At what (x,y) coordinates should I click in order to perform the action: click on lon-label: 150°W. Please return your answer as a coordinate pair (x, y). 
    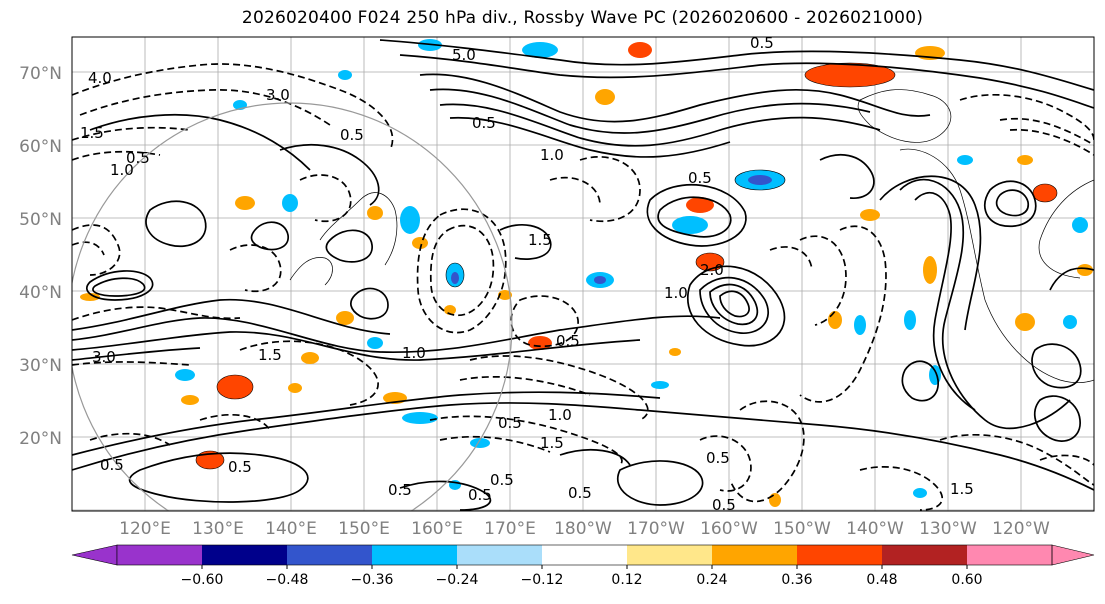
    Looking at the image, I should click on (802, 529).